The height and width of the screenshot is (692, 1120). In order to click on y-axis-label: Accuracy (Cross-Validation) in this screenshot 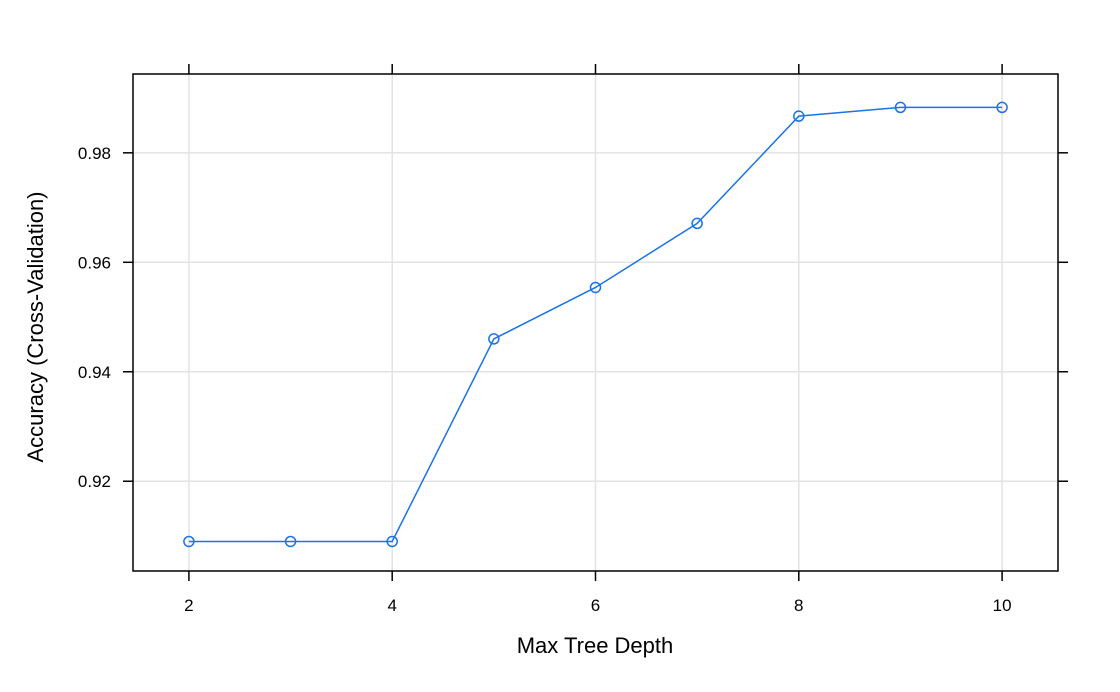, I will do `click(35, 326)`.